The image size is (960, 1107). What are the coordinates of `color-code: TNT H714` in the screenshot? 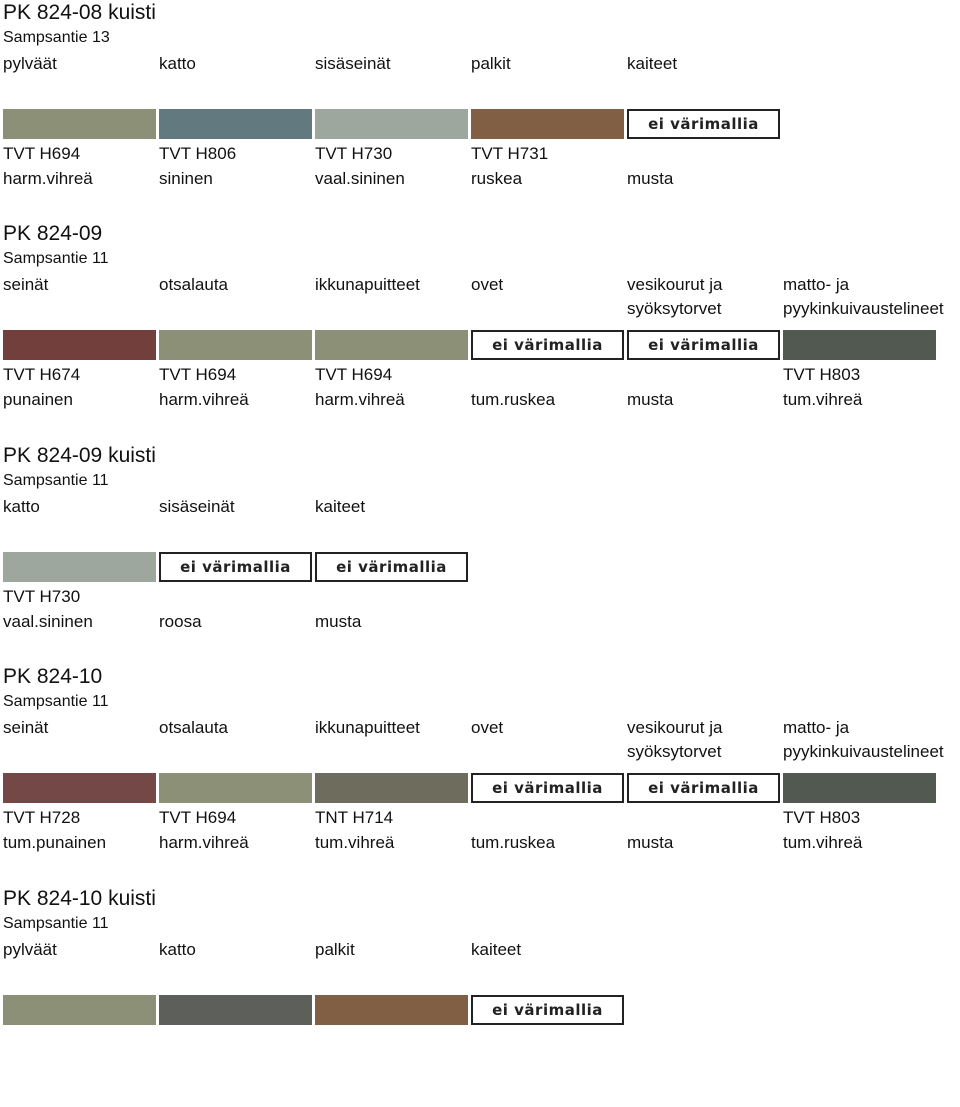 It's located at (354, 817).